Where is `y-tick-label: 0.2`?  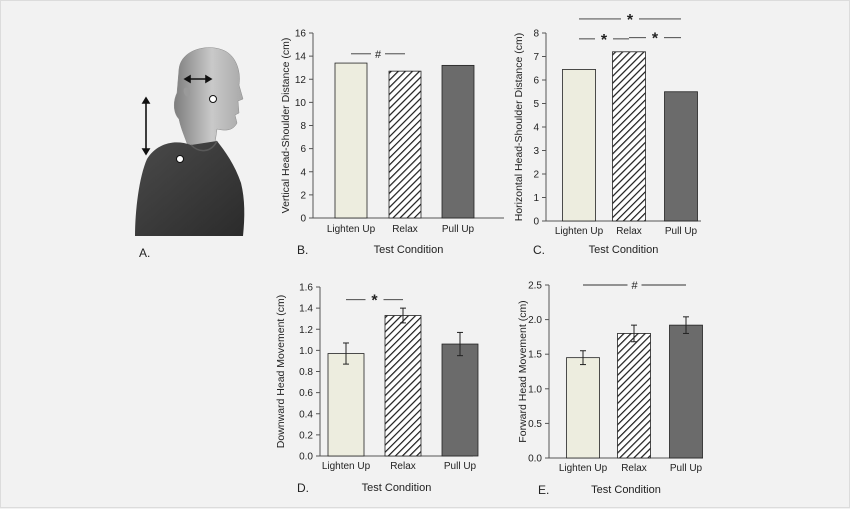 y-tick-label: 0.2 is located at coordinates (306, 435).